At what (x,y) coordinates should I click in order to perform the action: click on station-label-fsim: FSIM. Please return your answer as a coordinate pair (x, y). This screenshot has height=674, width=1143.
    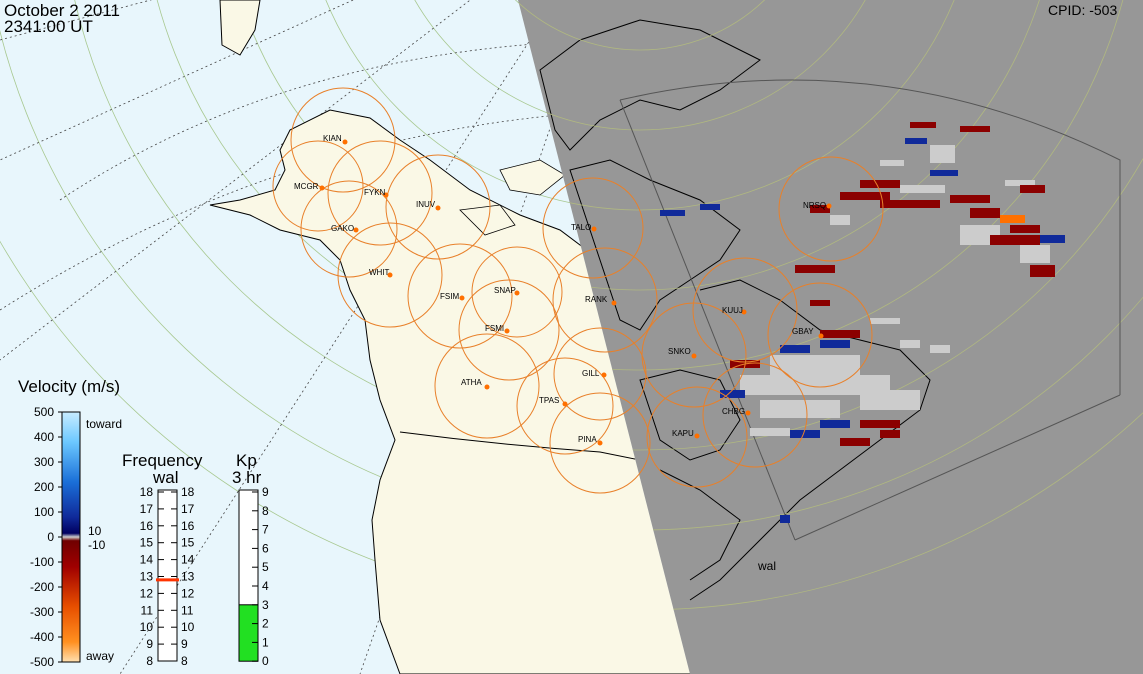
    Looking at the image, I should click on (449, 296).